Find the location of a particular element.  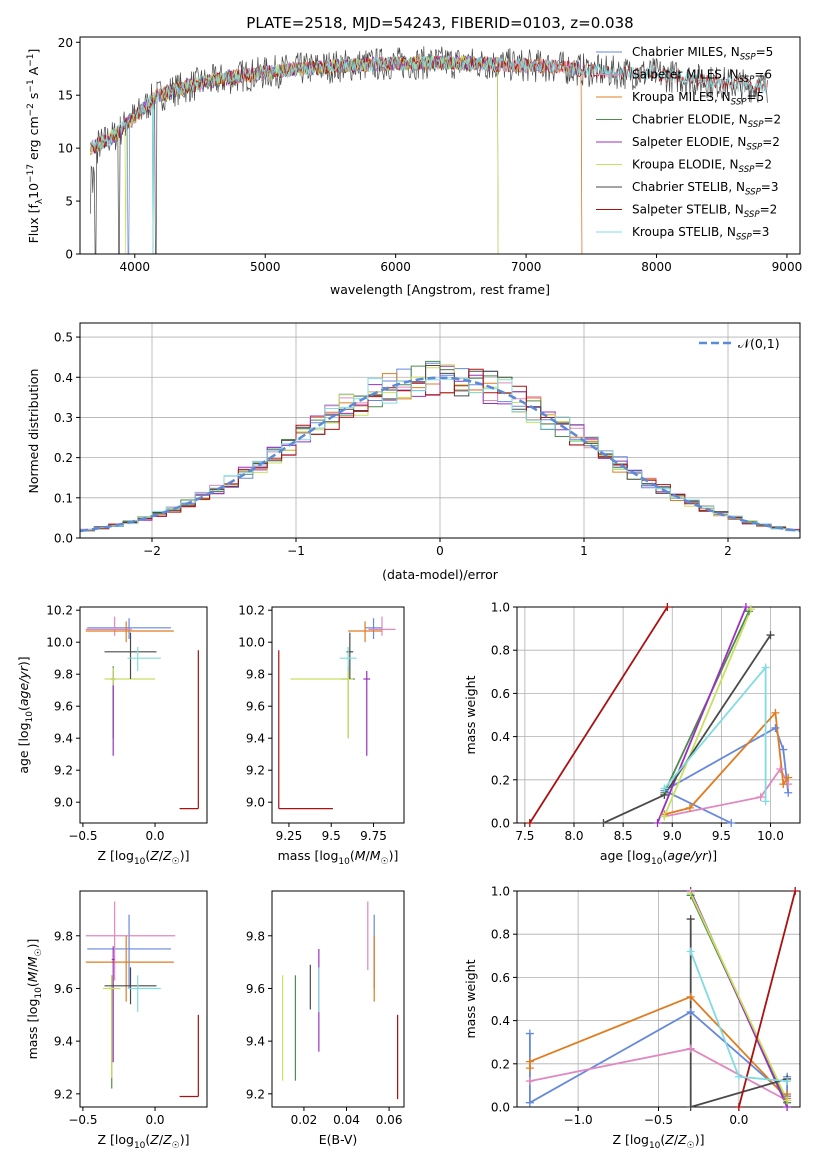

y-axis-label: mass weight is located at coordinates (470, 998).